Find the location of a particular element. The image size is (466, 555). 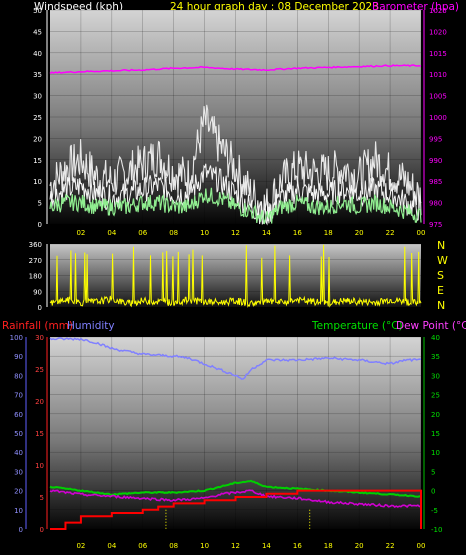

temperature-x-tick-label: 18 is located at coordinates (328, 546).